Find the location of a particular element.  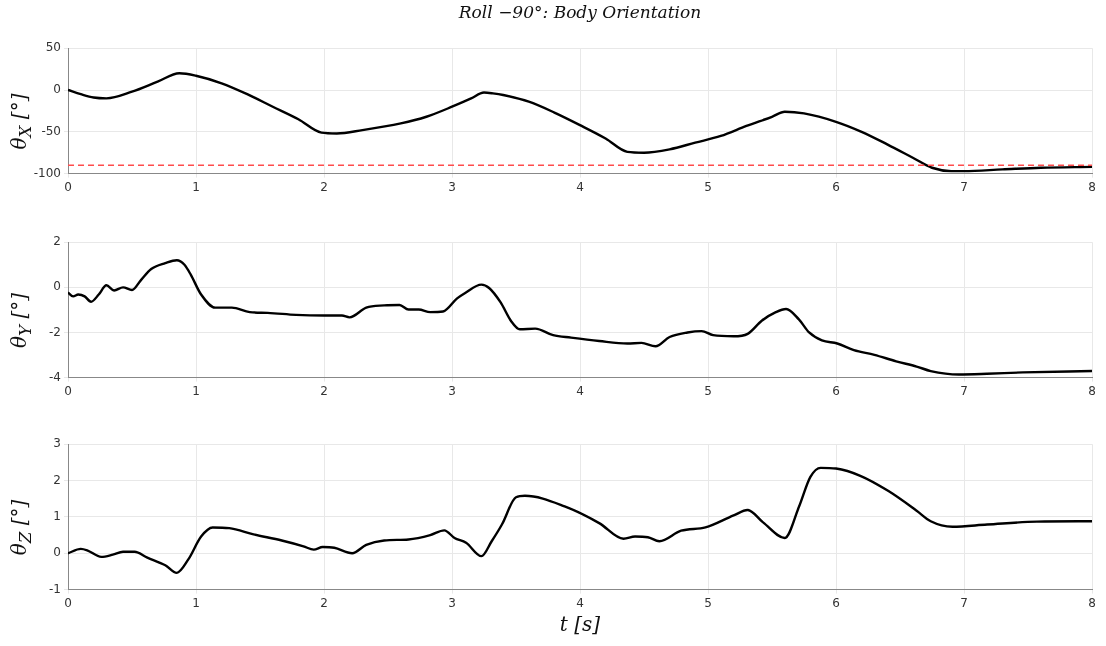

y-tick-label: -2 is located at coordinates (55, 331).